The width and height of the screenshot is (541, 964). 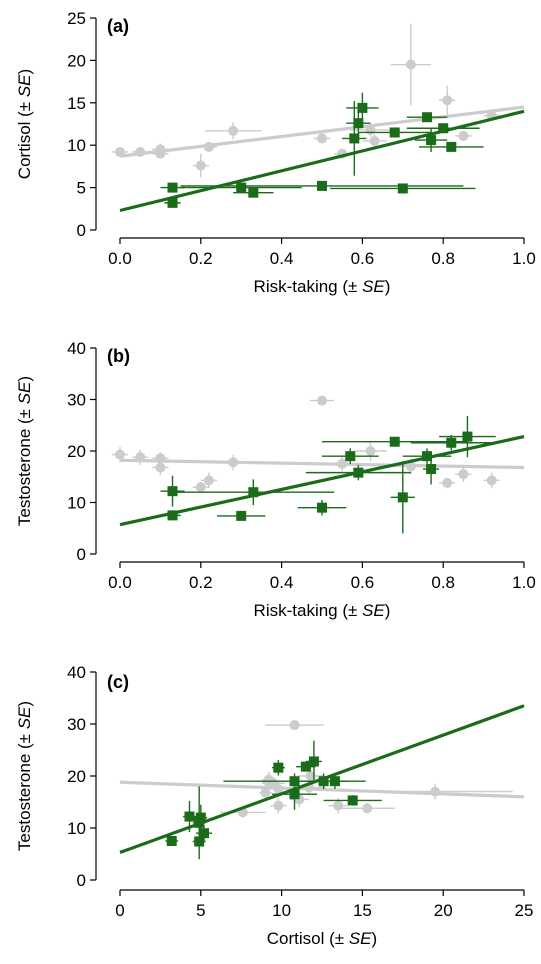 What do you see at coordinates (200, 910) in the screenshot?
I see `x-tick-label: 5` at bounding box center [200, 910].